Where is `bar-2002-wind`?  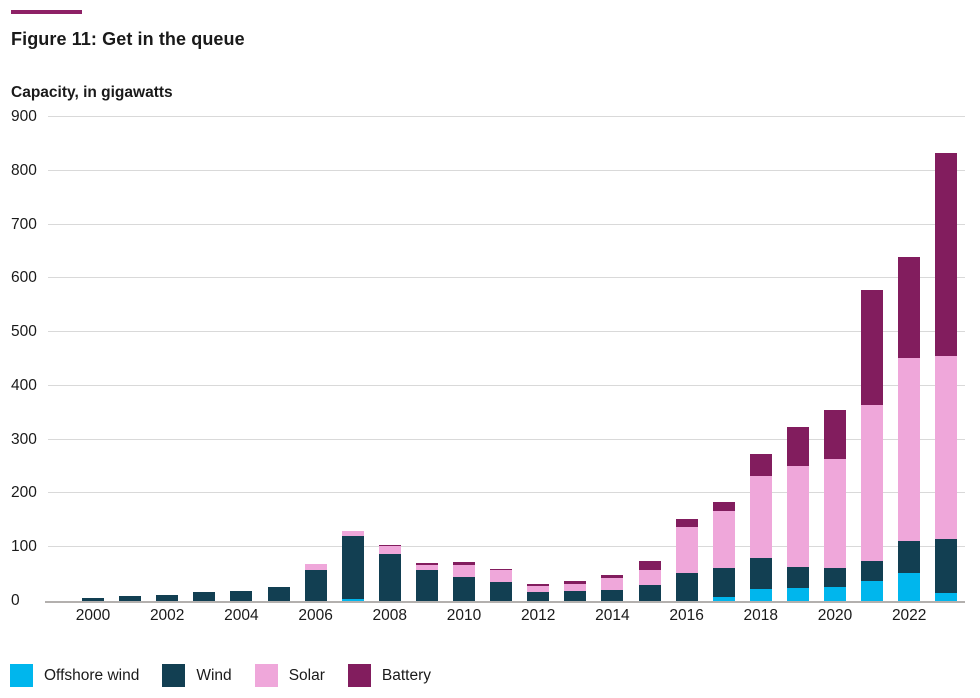
bar-2002-wind is located at coordinates (167, 598).